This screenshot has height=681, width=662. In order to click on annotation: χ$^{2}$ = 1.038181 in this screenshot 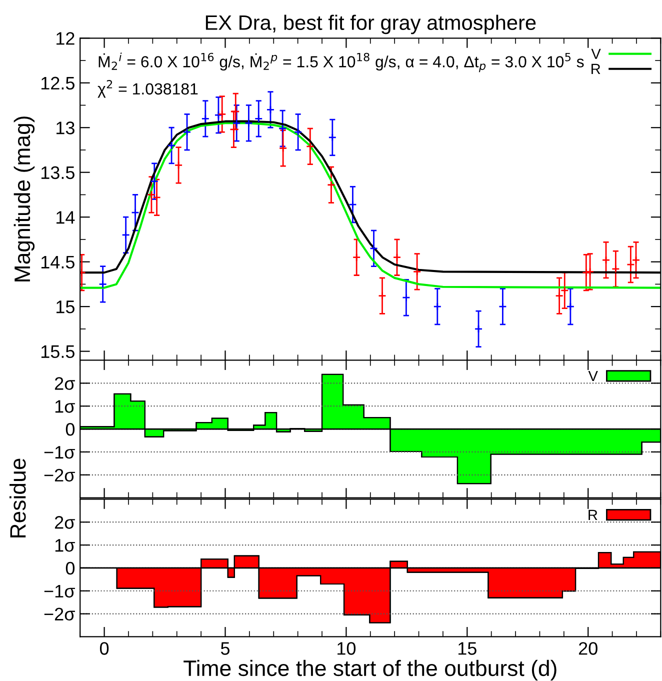, I will do `click(148, 89)`.